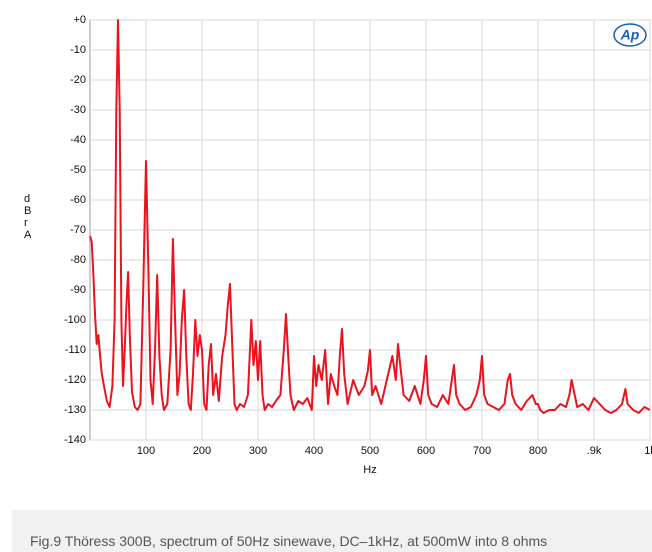  I want to click on y-tick-label: -110, so click(75, 350).